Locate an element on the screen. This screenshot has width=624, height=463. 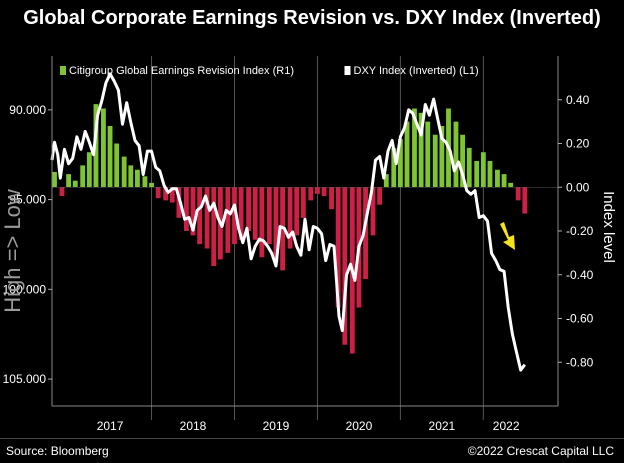
left-tick-label: 100.000 is located at coordinates (25, 289).